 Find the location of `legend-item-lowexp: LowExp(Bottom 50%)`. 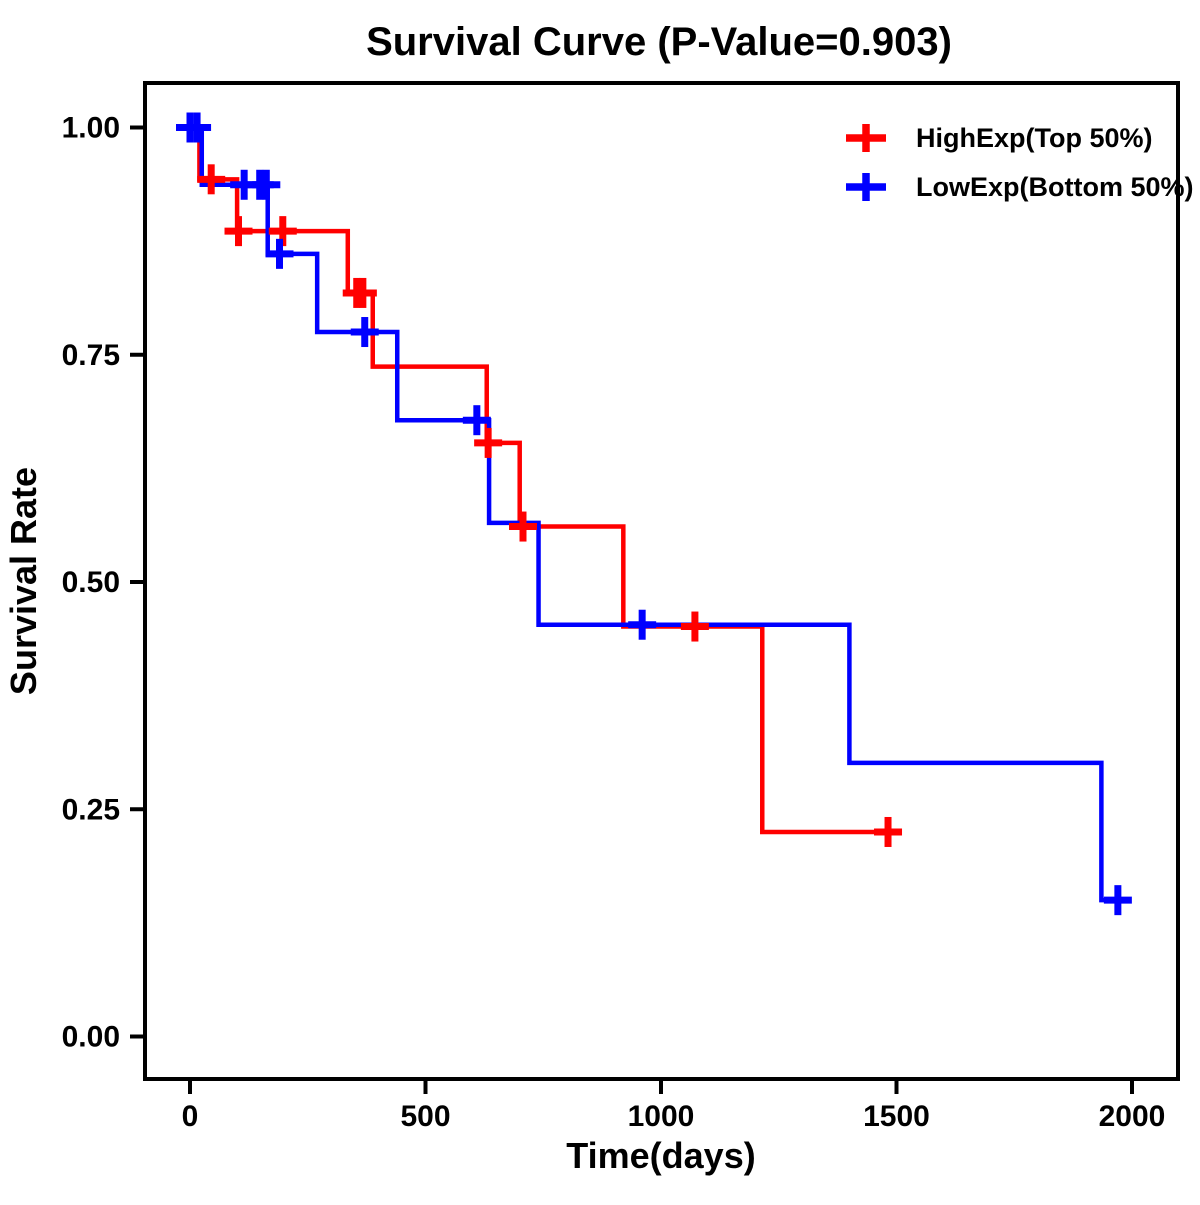

legend-item-lowexp: LowExp(Bottom 50%) is located at coordinates (1020, 187).